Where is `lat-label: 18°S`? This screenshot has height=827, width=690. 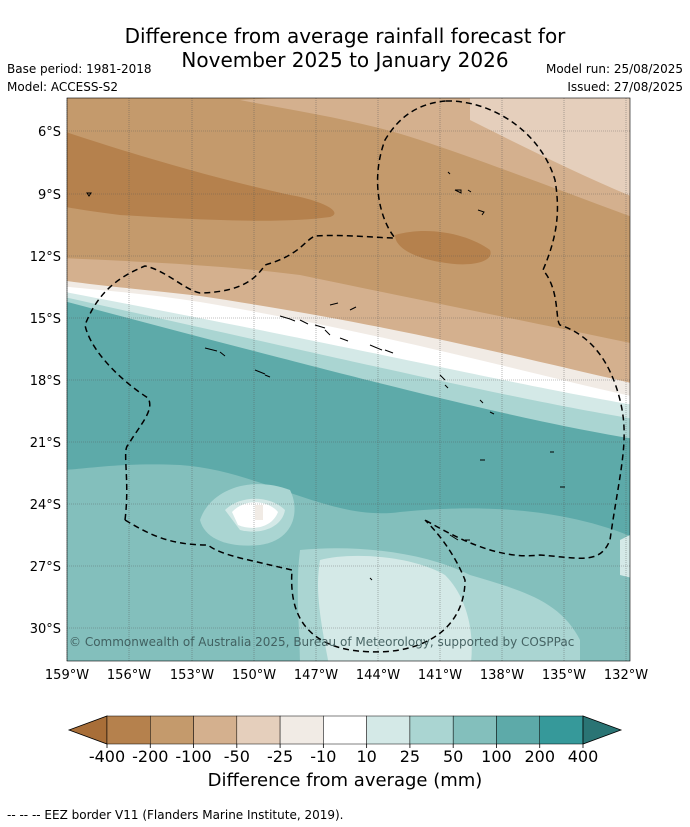 lat-label: 18°S is located at coordinates (45, 381).